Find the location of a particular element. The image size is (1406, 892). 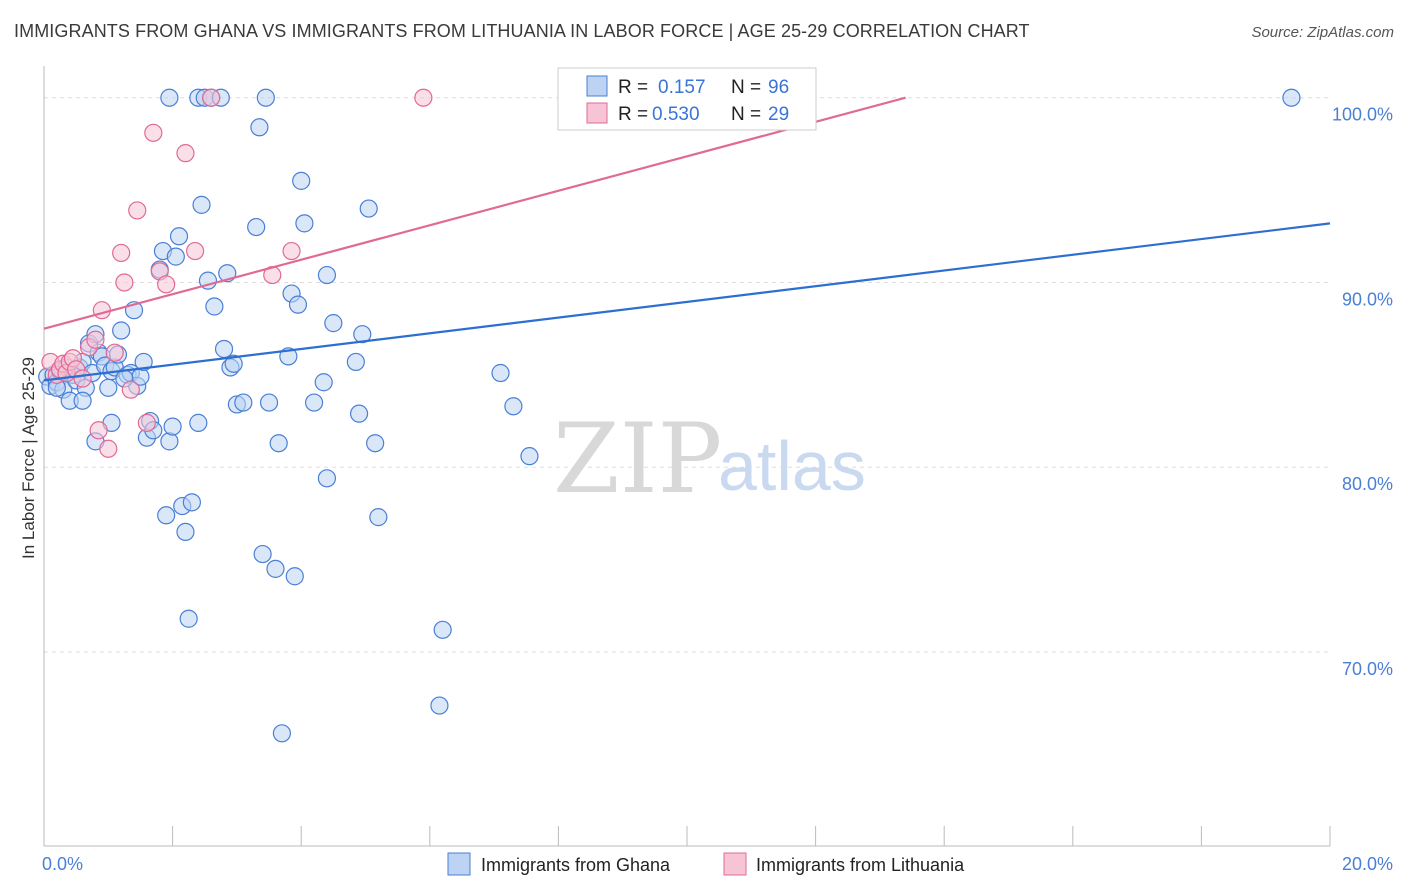

legend-r-label-1: R = is located at coordinates (633, 87).